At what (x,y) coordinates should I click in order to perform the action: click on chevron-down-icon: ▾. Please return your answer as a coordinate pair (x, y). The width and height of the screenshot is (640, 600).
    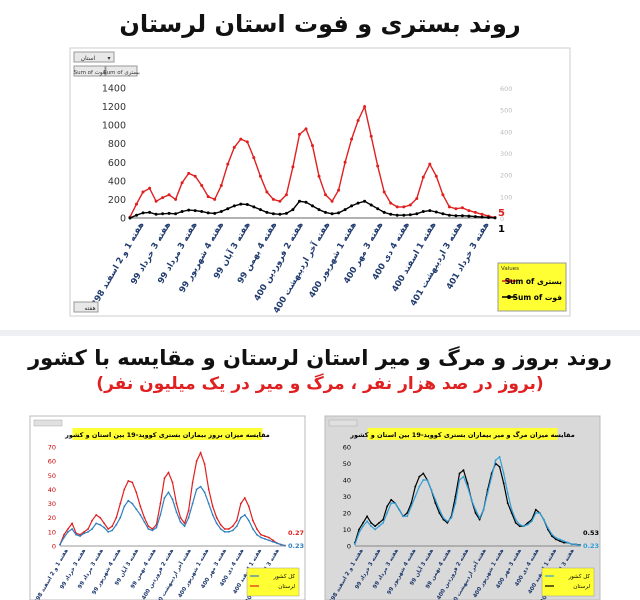
    Looking at the image, I should click on (108, 58).